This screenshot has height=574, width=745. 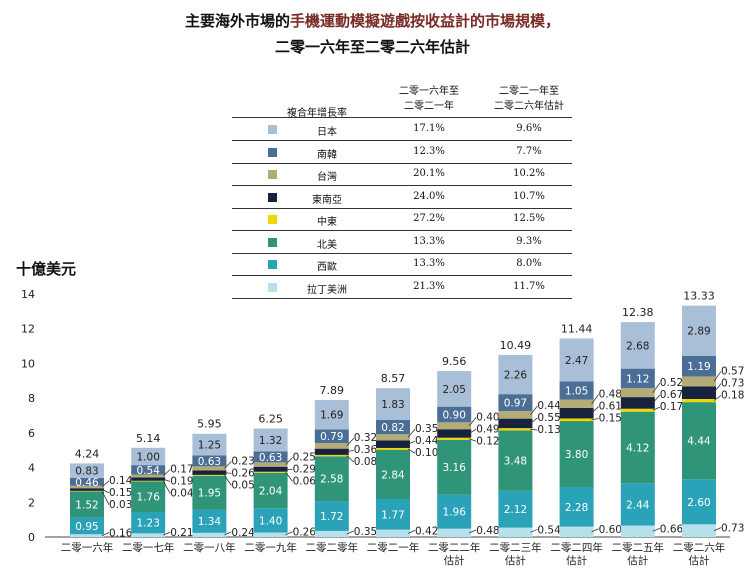 What do you see at coordinates (372, 47) in the screenshot?
I see `chart-title-line2: 二零一六年至二零二六年估計` at bounding box center [372, 47].